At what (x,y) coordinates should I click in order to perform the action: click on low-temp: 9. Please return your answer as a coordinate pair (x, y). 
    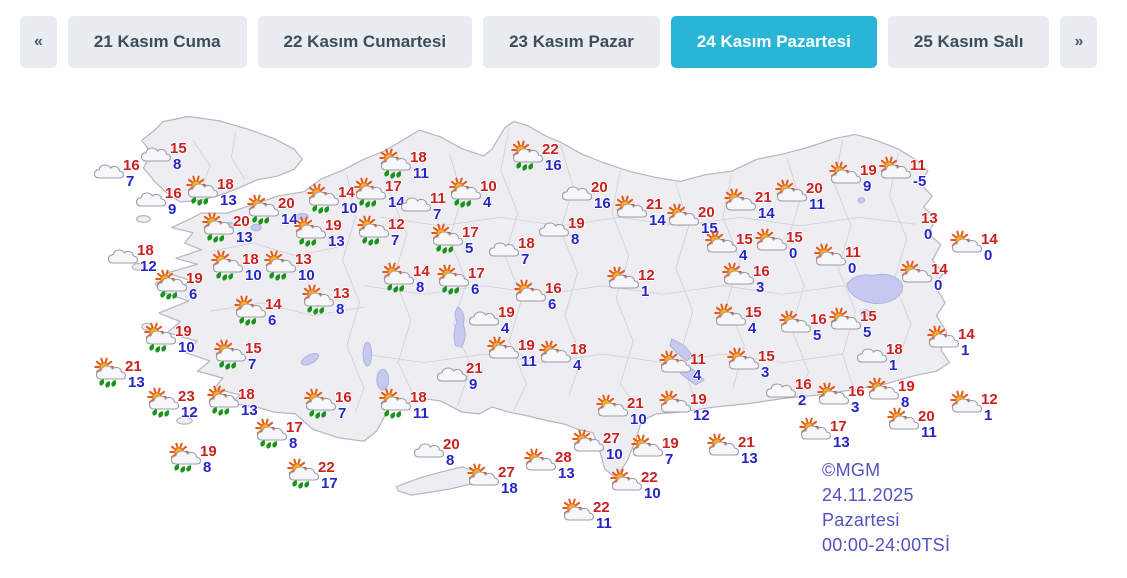
    Looking at the image, I should click on (867, 186).